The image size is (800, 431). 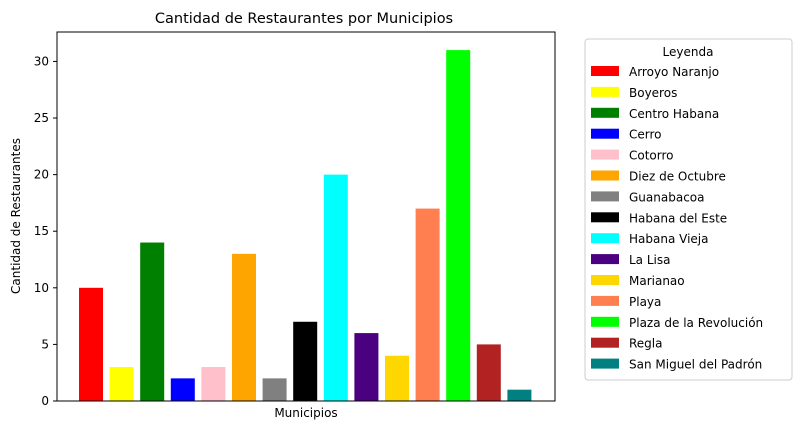 I want to click on bar-centro-habana, so click(x=152, y=321).